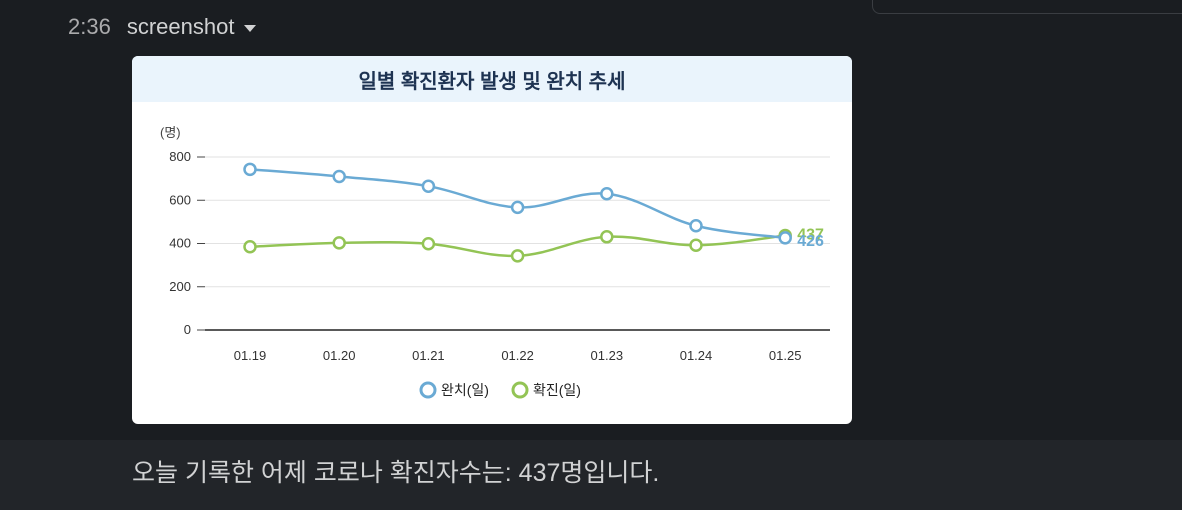 This screenshot has height=510, width=1182. What do you see at coordinates (696, 355) in the screenshot?
I see `x-tick-label: 01.24` at bounding box center [696, 355].